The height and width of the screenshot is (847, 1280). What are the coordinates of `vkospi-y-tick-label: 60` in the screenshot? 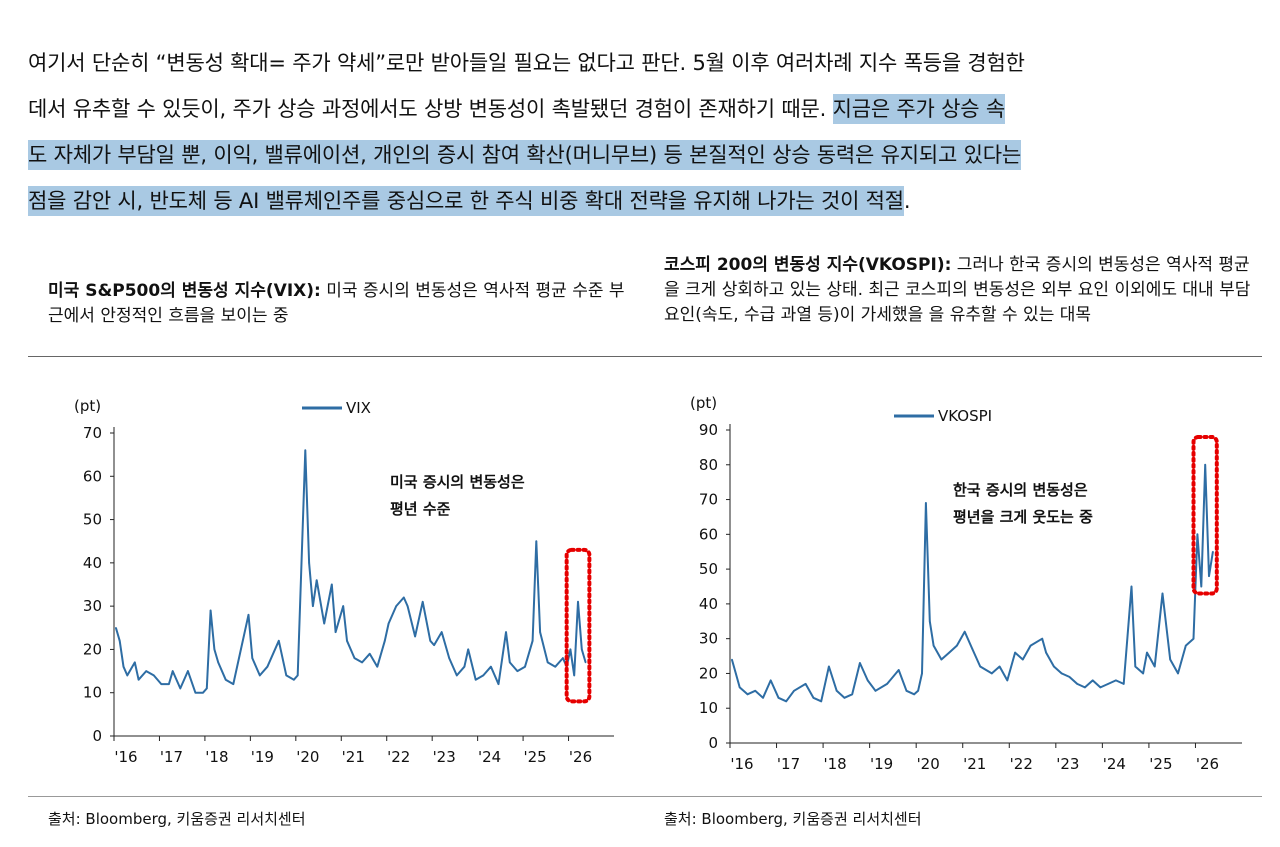 It's located at (708, 534).